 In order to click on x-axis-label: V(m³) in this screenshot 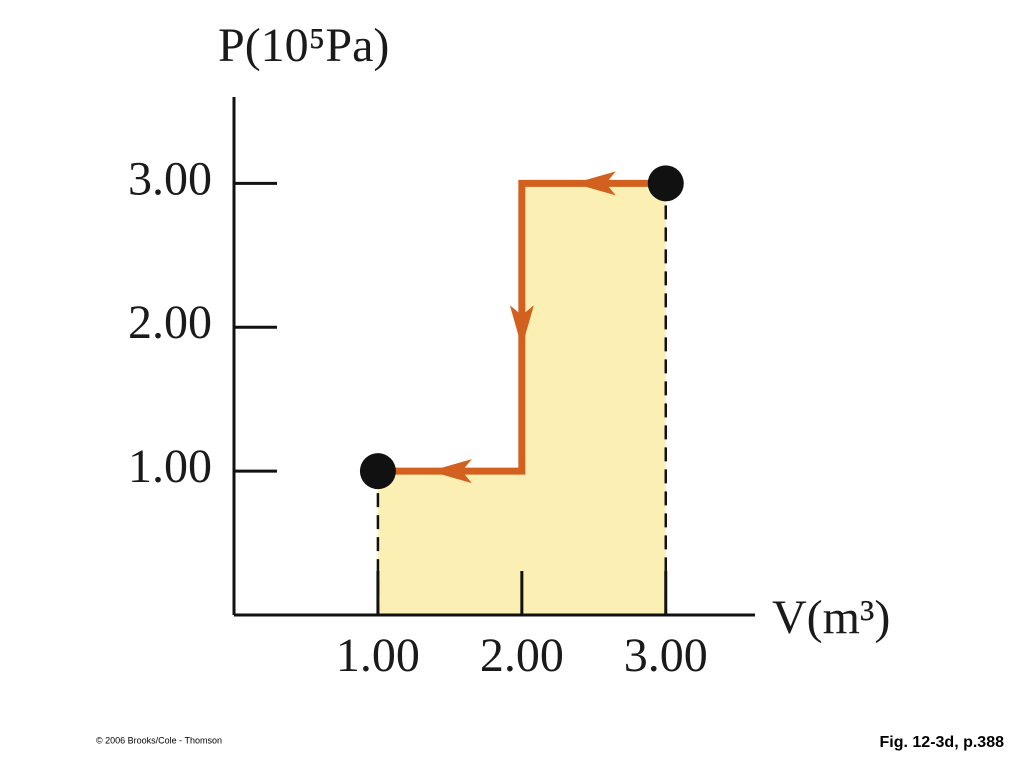, I will do `click(831, 617)`.